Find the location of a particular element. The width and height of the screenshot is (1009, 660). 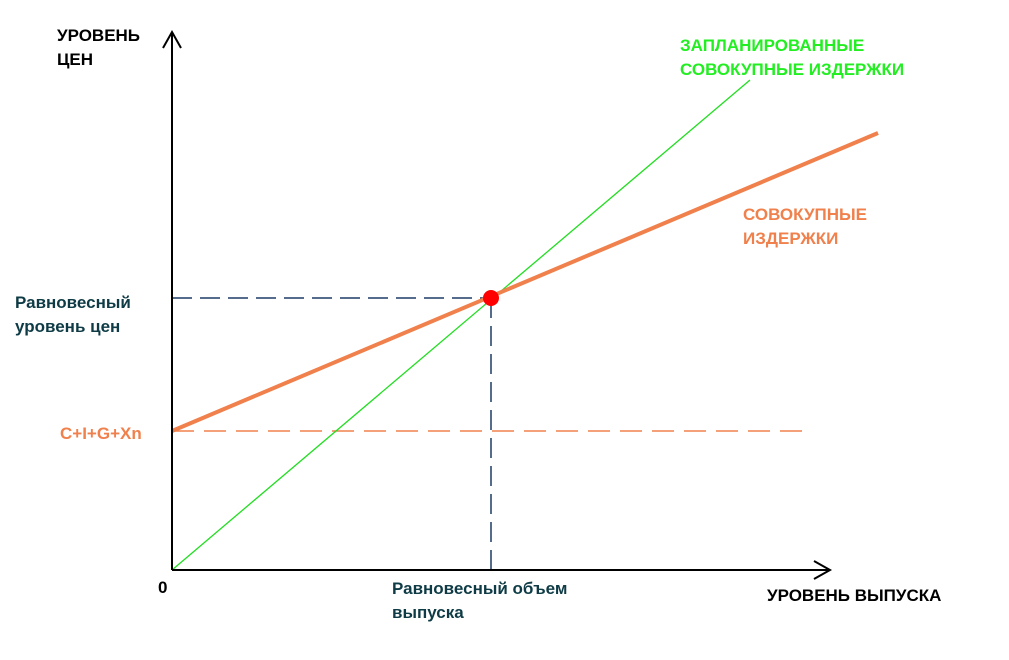

intercept-label: C+I+G+Xn is located at coordinates (101, 433).